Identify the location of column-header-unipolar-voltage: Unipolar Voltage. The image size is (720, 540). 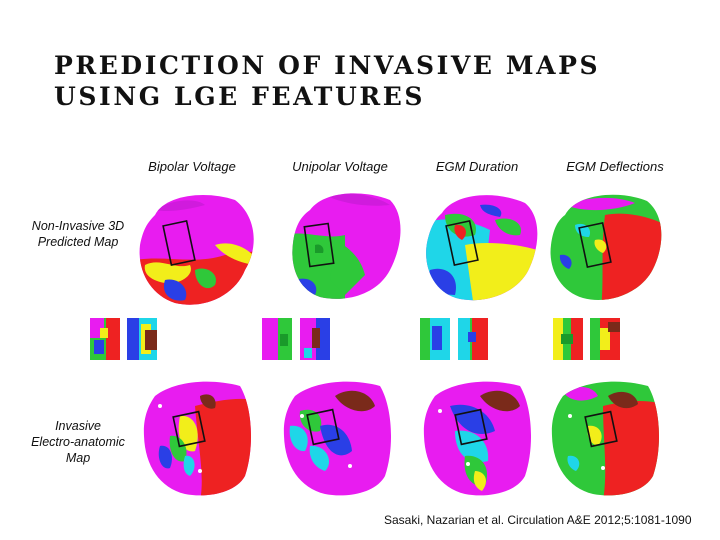
(340, 166).